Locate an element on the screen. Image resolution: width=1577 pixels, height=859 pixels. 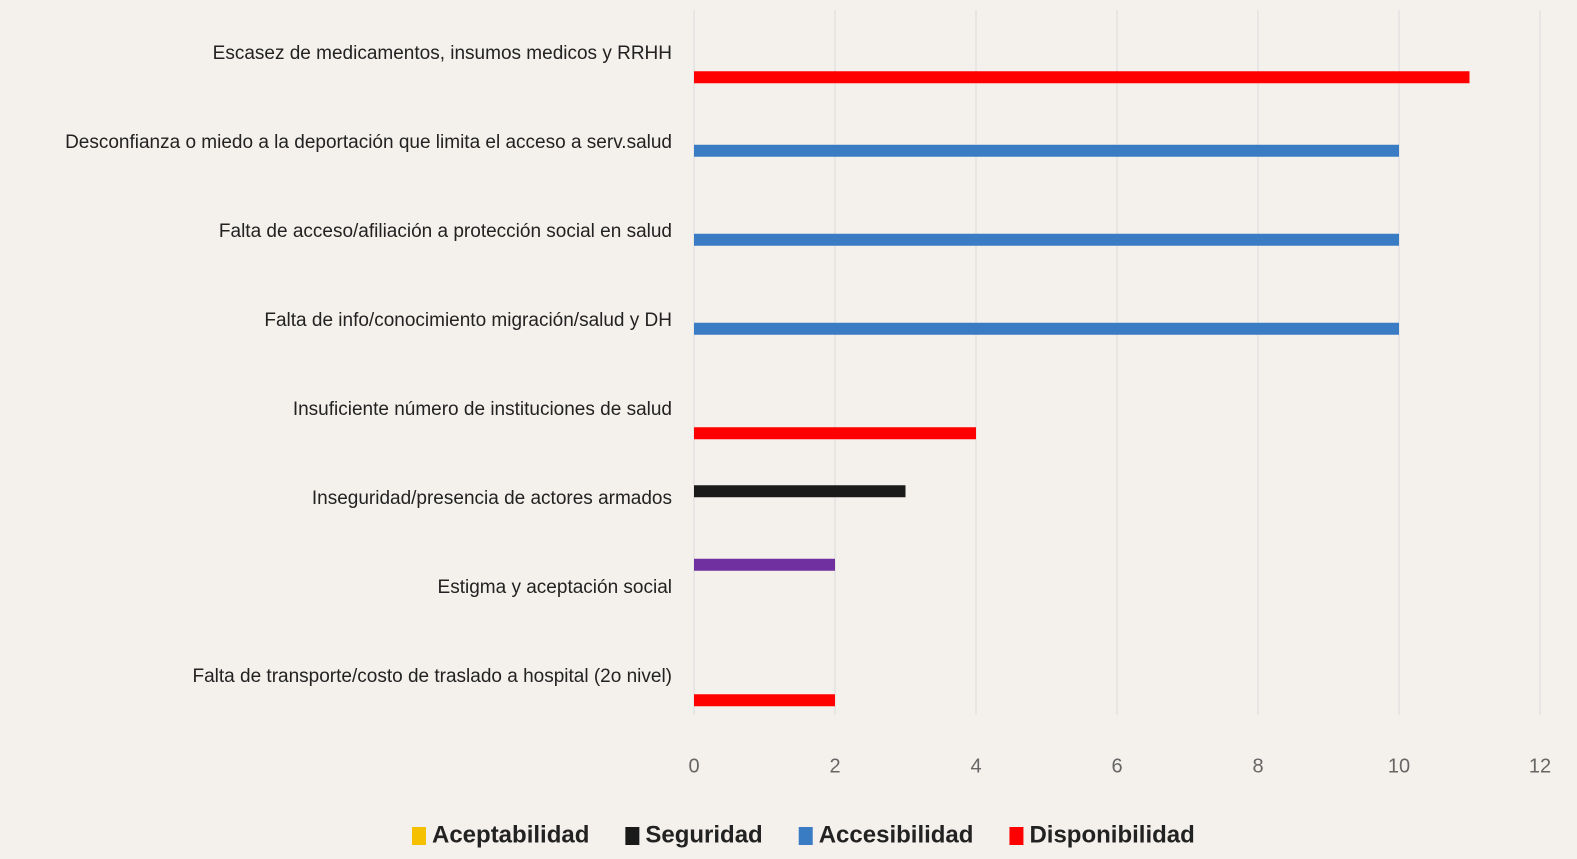
x-tick-label: 6 is located at coordinates (1116, 766).